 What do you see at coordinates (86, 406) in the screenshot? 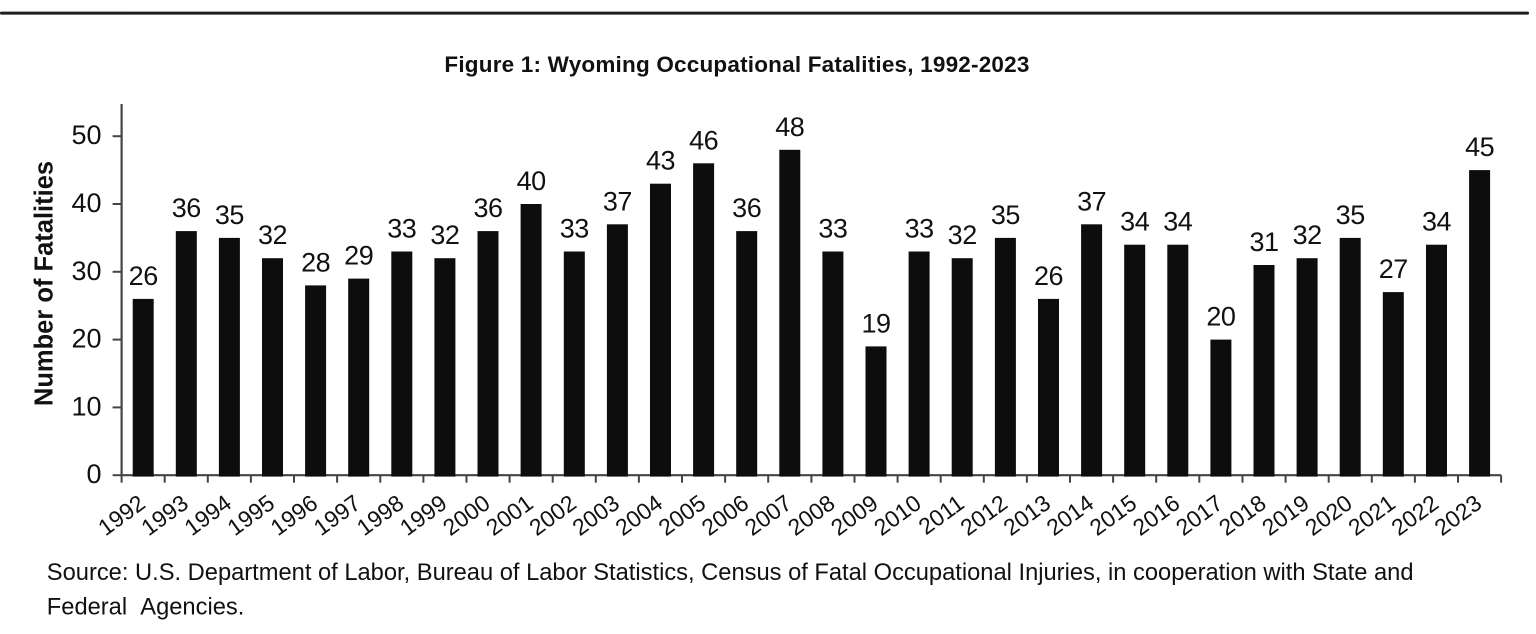
I see `svg-text: 10` at bounding box center [86, 406].